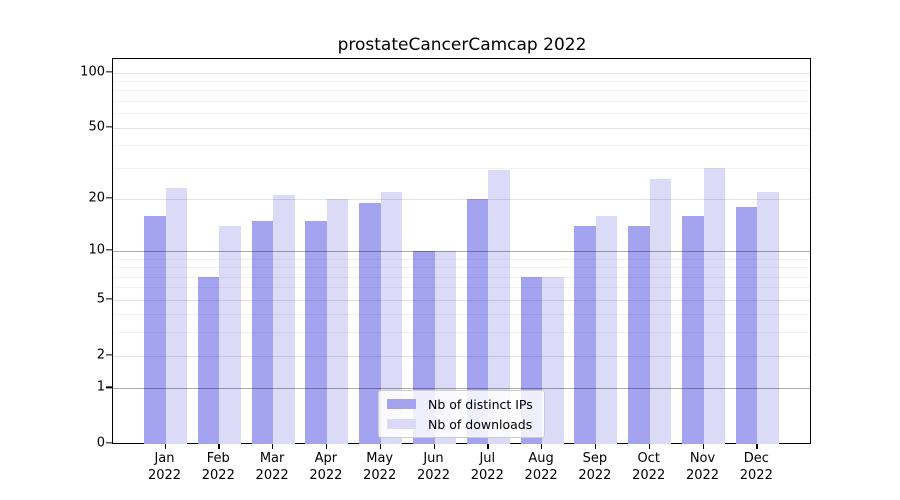 This screenshot has width=900, height=500. Describe the element at coordinates (92, 72) in the screenshot. I see `y-tick-label-100: 100` at that location.